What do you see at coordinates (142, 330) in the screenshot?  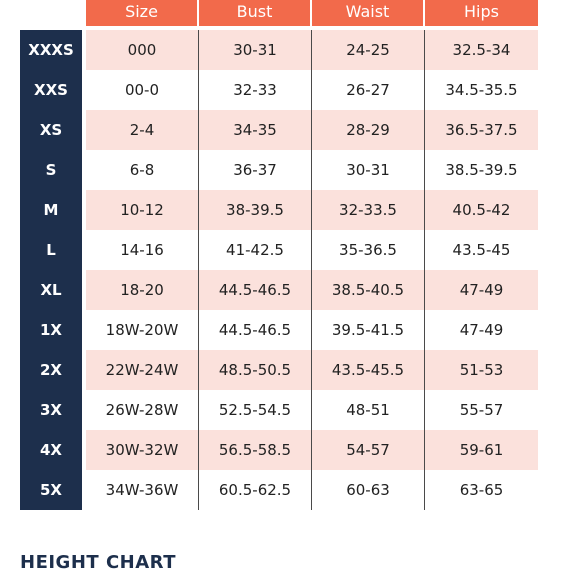 I see `table-cell: 18W-20W` at bounding box center [142, 330].